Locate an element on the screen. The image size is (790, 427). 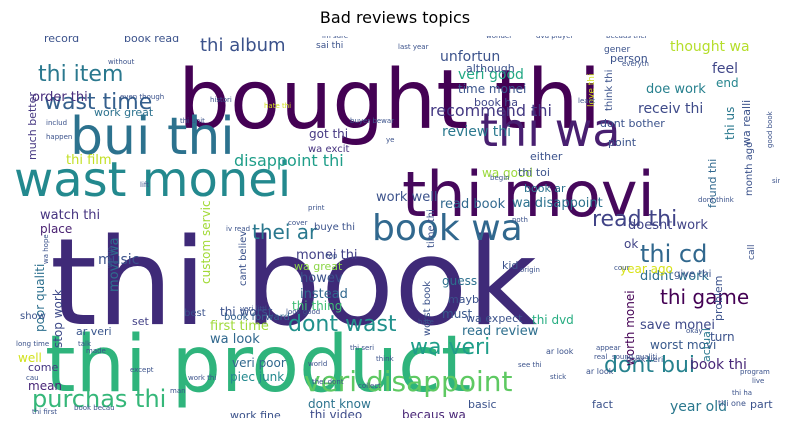
word-without: without is located at coordinates (121, 62).